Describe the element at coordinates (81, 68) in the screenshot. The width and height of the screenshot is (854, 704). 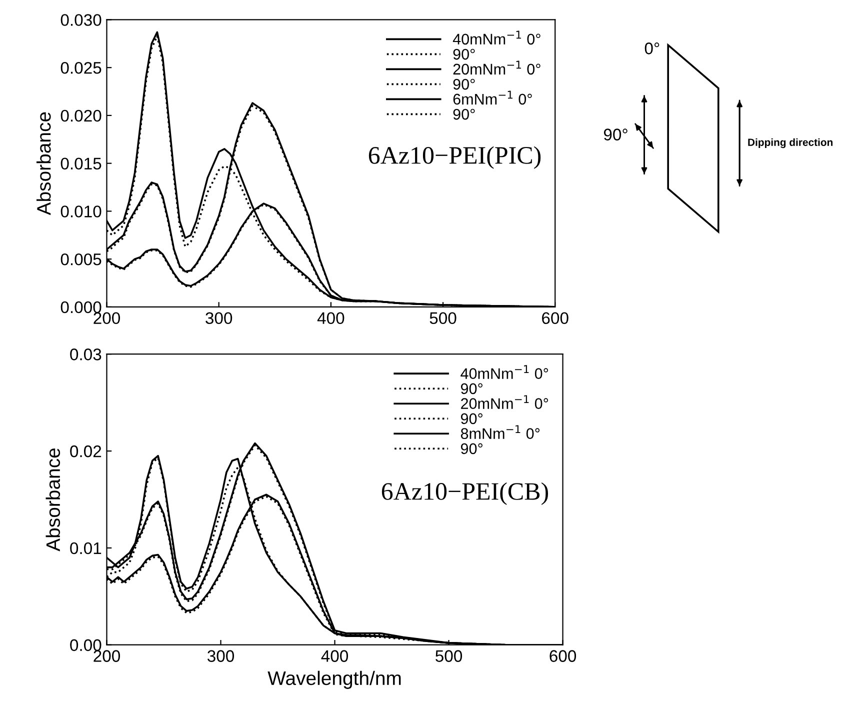
I see `y-tick-label: 0.025` at that location.